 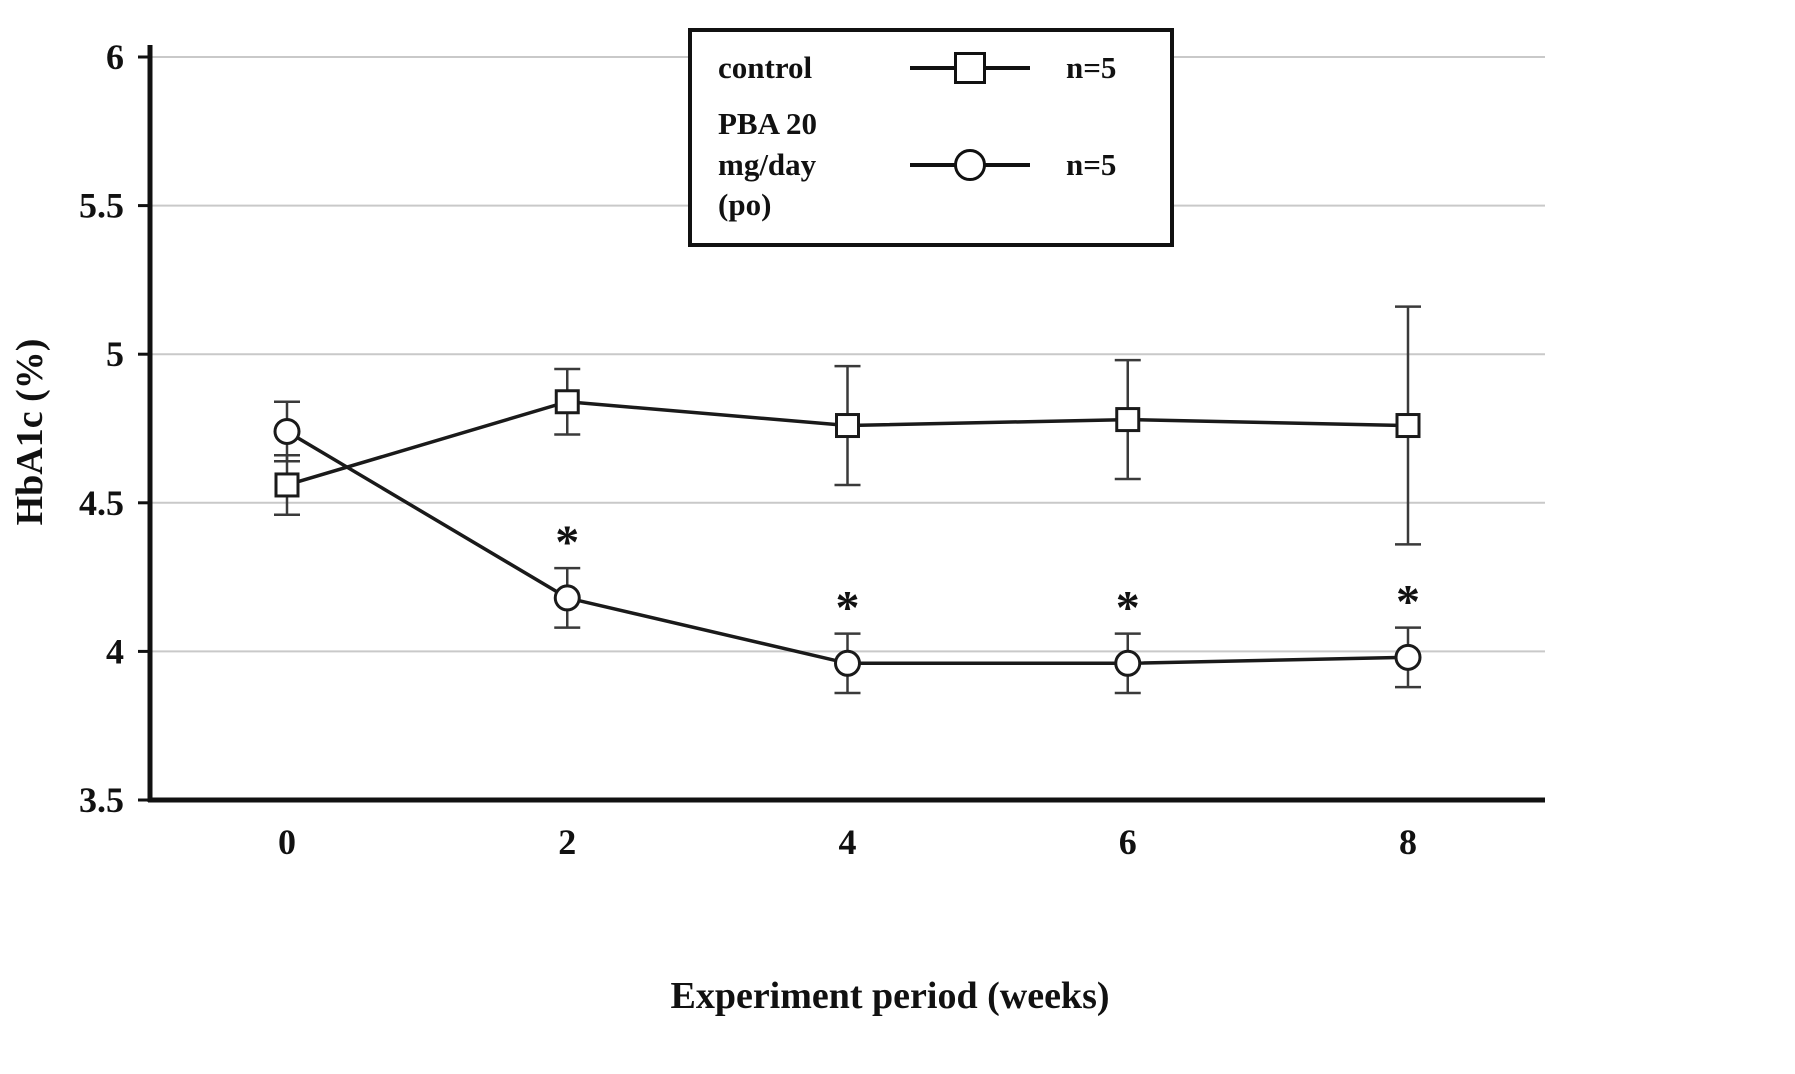 I want to click on open-square-icon, so click(x=970, y=68).